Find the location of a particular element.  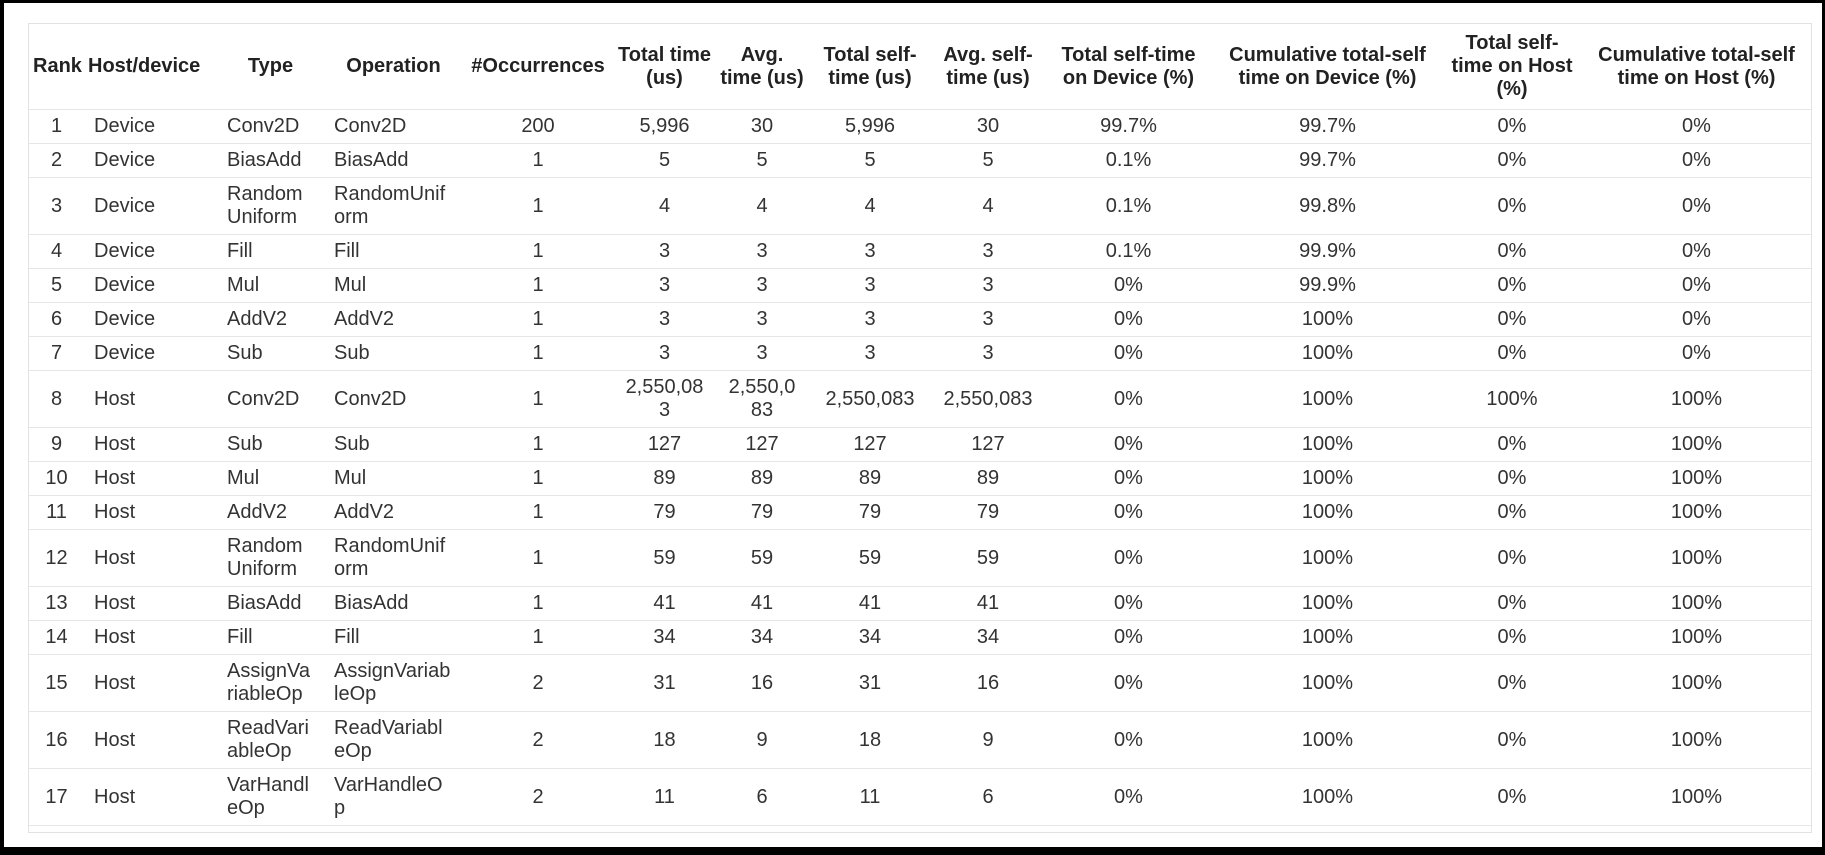

cell-rank: 15 is located at coordinates (56, 683).